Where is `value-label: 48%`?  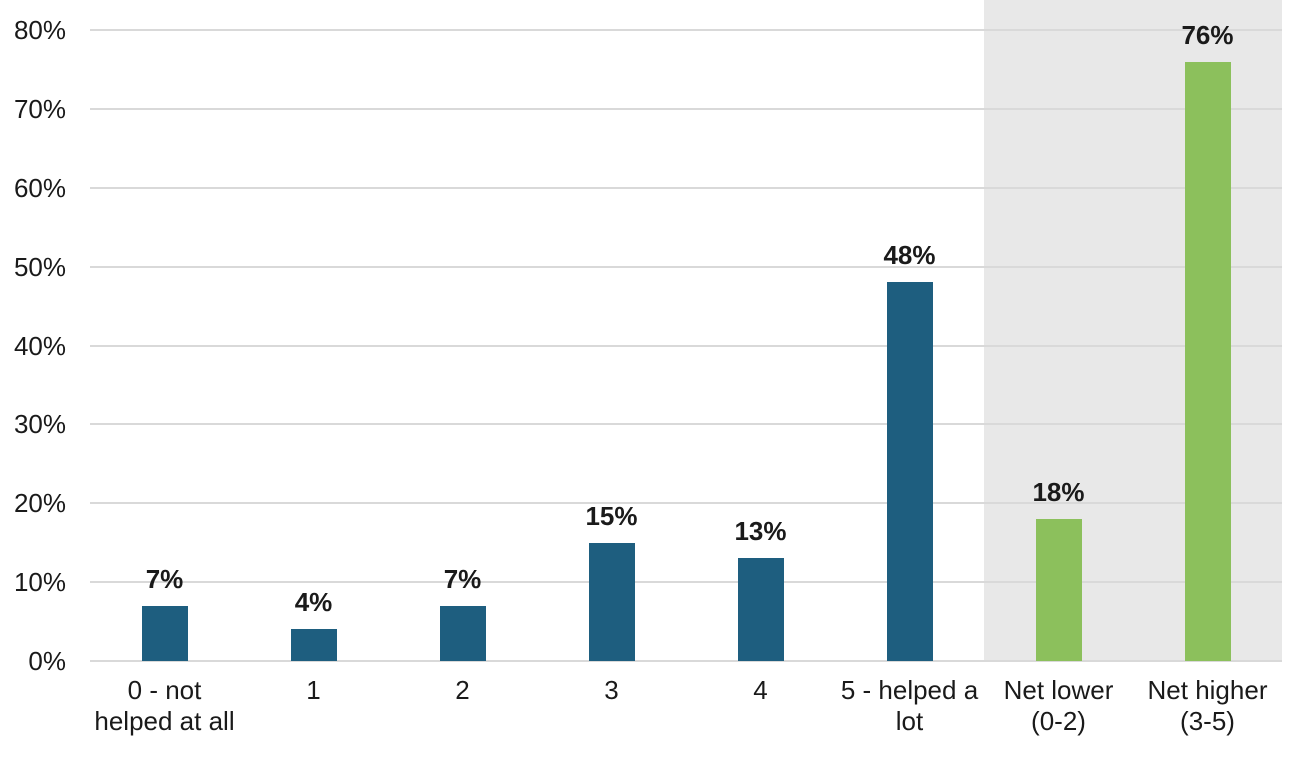 value-label: 48% is located at coordinates (909, 255).